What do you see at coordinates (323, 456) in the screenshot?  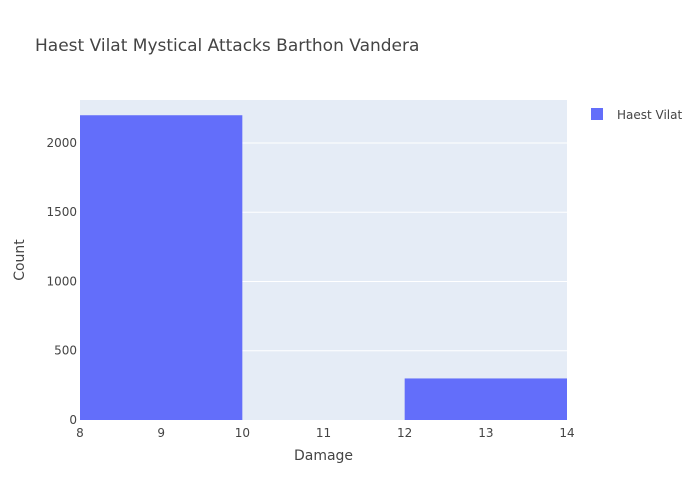 I see `x-axis-title: Damage` at bounding box center [323, 456].